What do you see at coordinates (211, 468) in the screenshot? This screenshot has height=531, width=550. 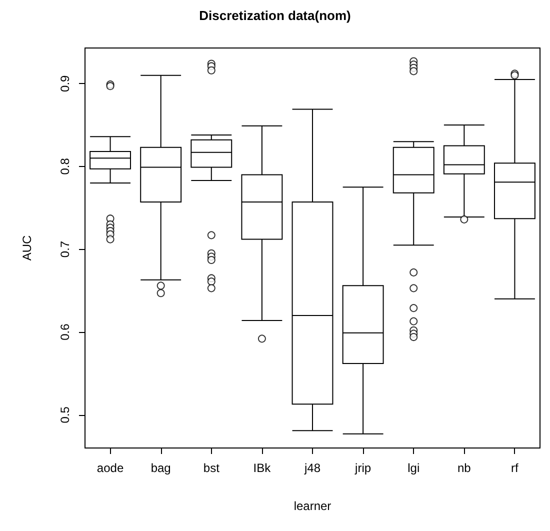 I see `x-tick-label: bst` at bounding box center [211, 468].